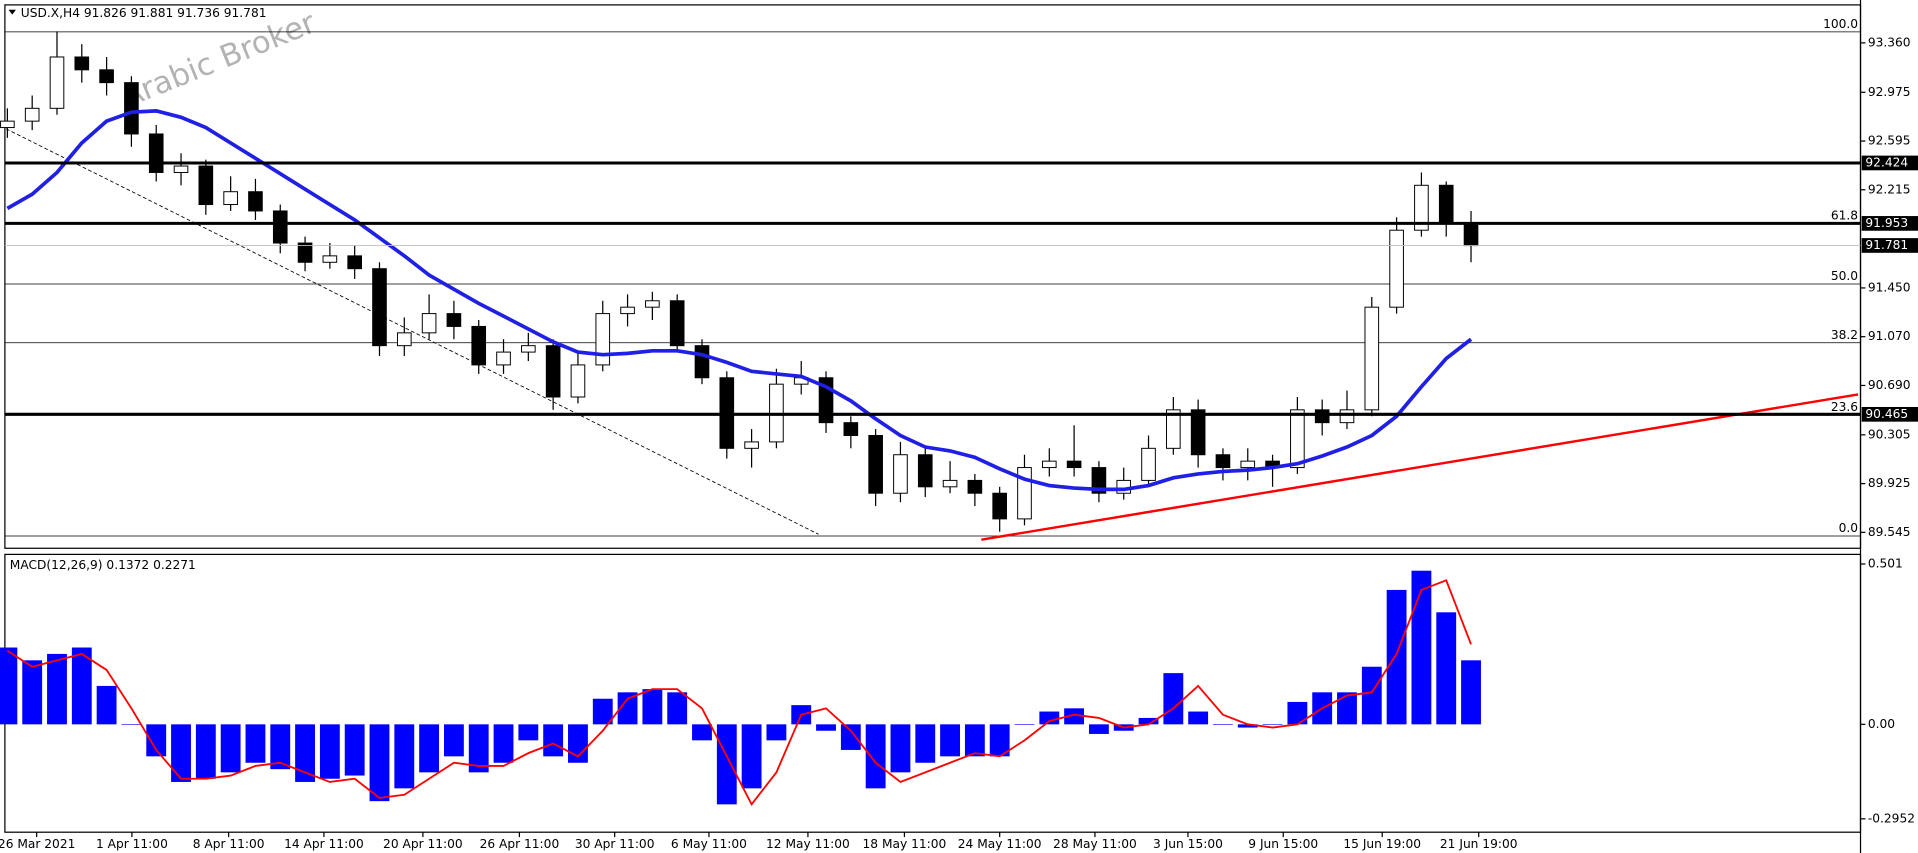 This screenshot has width=1918, height=853. What do you see at coordinates (520, 844) in the screenshot?
I see `x-tick-label: 26 Apr 11:00` at bounding box center [520, 844].